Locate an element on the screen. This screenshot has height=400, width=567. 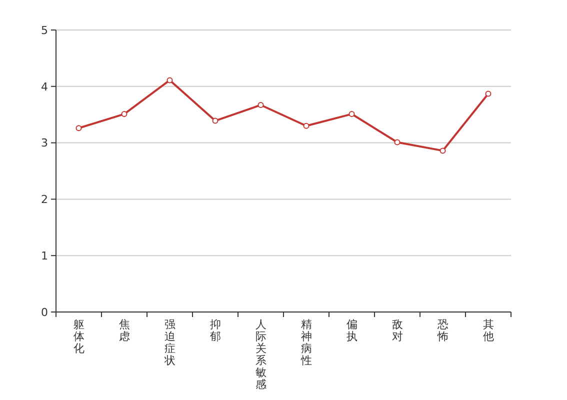
x-tick-label: 人际关系敏感 is located at coordinates (260, 354).